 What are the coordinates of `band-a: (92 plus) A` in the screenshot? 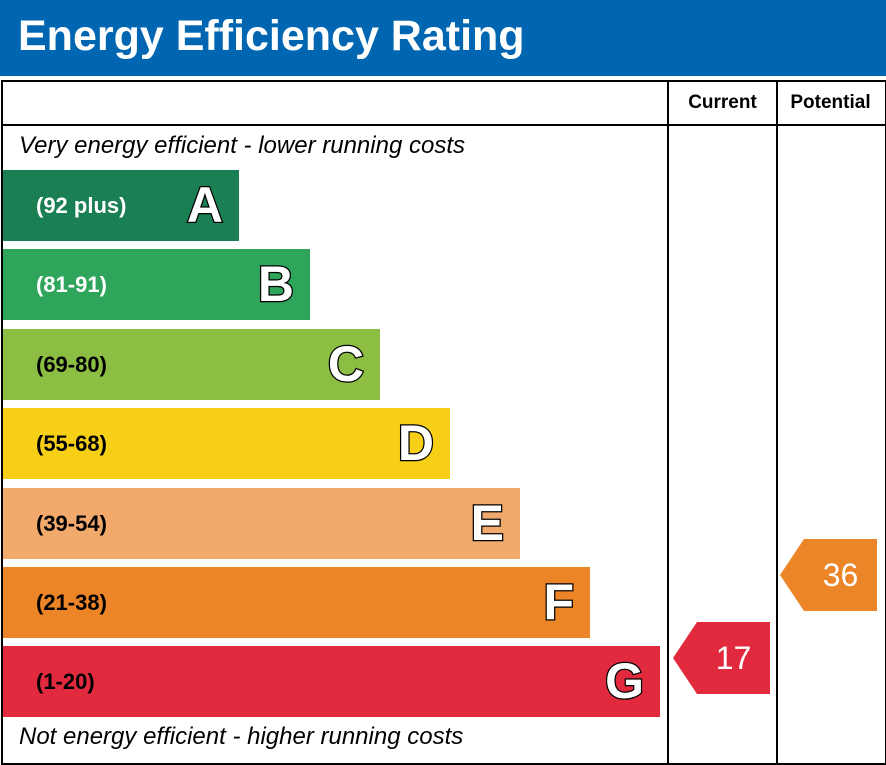 It's located at (121, 205).